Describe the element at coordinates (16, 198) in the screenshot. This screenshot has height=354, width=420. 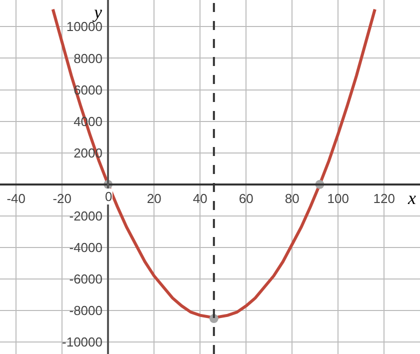
I see `x-tick-label: -40` at that location.